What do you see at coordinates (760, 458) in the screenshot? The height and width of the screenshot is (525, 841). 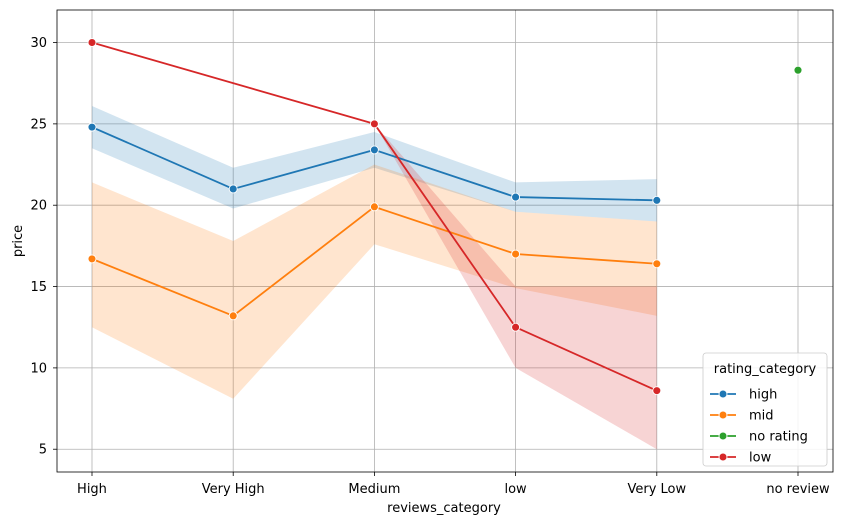 I see `legend-label: low` at bounding box center [760, 458].